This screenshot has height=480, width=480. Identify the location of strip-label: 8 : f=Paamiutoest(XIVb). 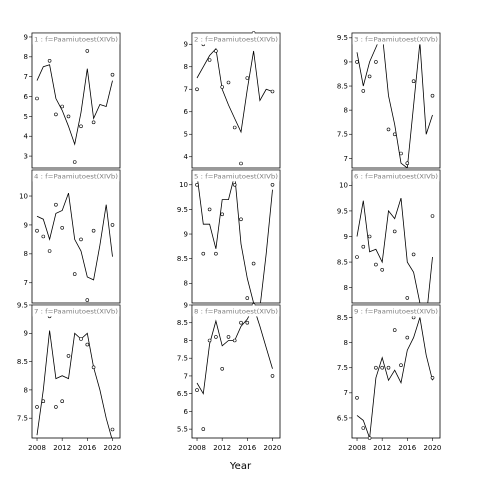
(236, 312).